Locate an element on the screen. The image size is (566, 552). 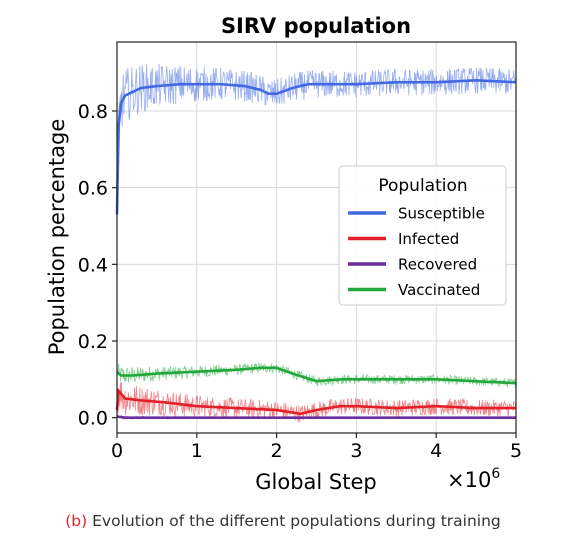
legend-title: Population is located at coordinates (422, 186).